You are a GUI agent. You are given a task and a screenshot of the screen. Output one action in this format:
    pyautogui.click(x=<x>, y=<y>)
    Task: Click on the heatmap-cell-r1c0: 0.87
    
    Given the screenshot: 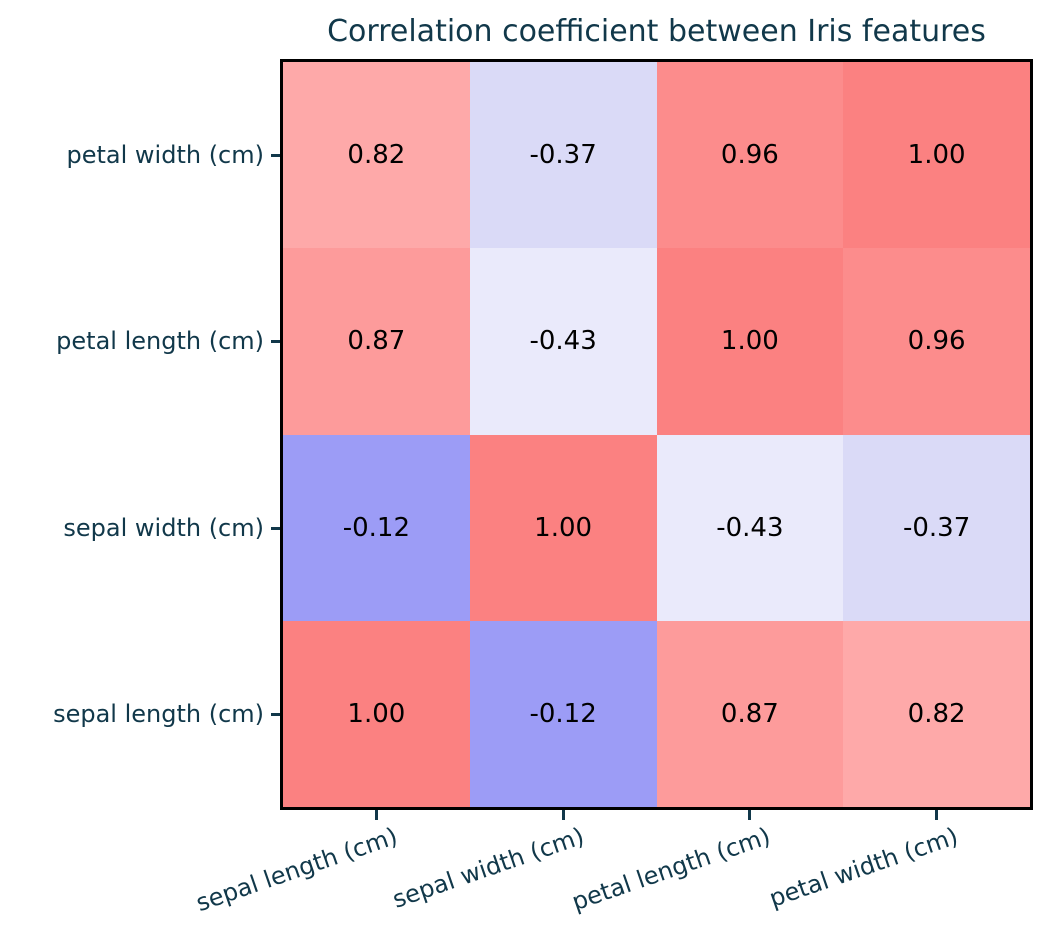 What is the action you would take?
    pyautogui.click(x=376, y=341)
    